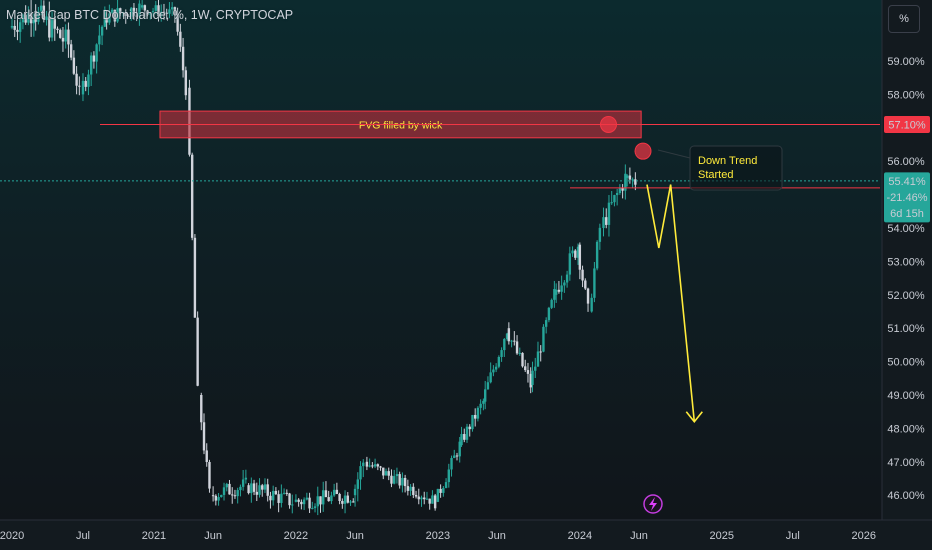 This screenshot has width=932, height=550. Describe the element at coordinates (154, 536) in the screenshot. I see `x-tick-label: 2021` at that location.